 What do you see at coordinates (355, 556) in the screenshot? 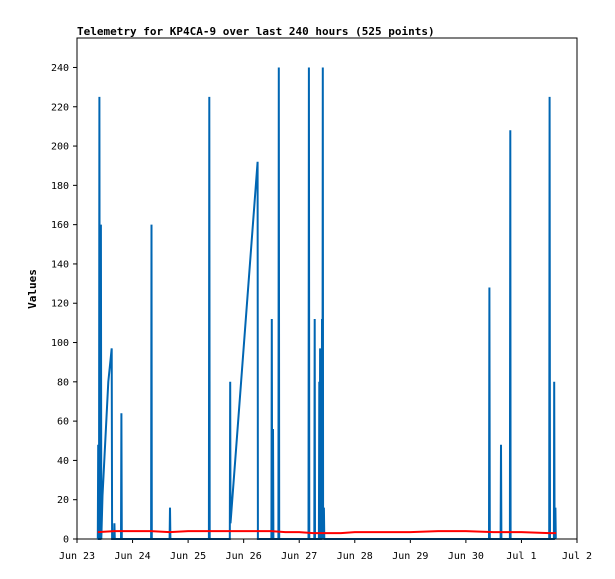
I see `x-tick-label: Jun 28` at bounding box center [355, 556].